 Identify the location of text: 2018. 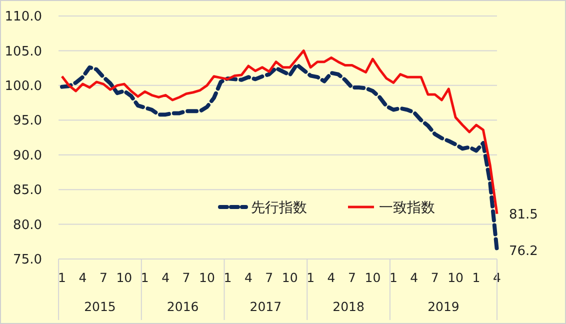
(348, 306).